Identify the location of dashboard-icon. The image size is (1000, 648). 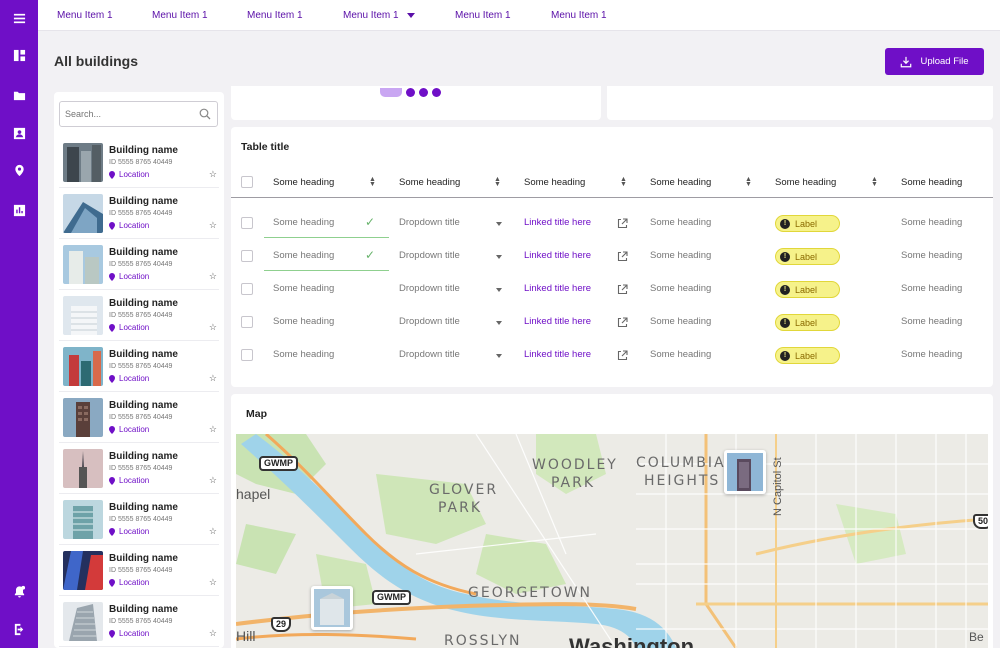
(19, 55).